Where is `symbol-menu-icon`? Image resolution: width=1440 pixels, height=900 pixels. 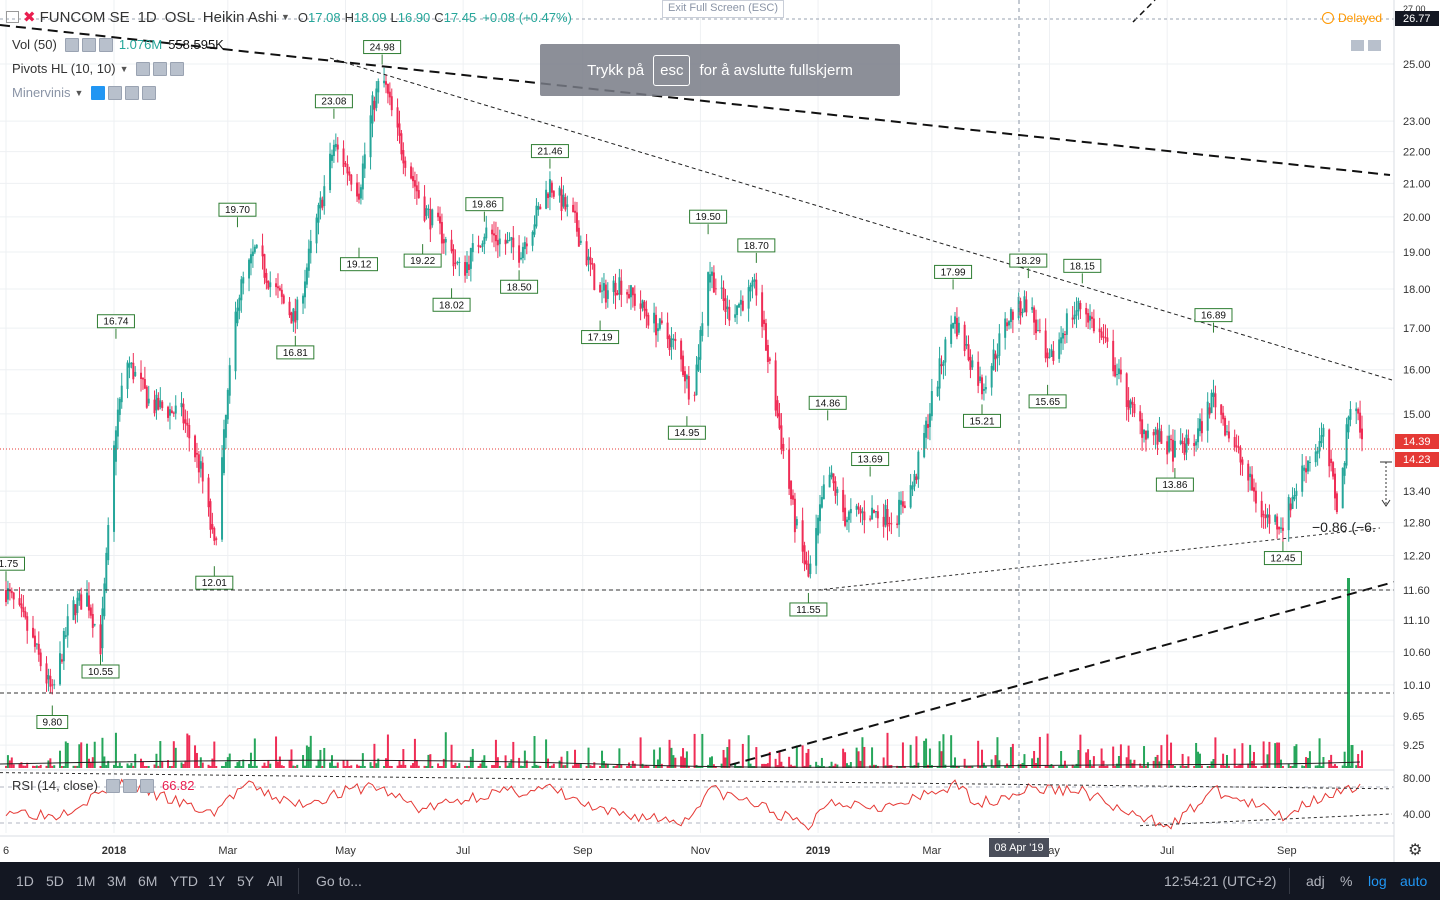
symbol-menu-icon is located at coordinates (12, 17).